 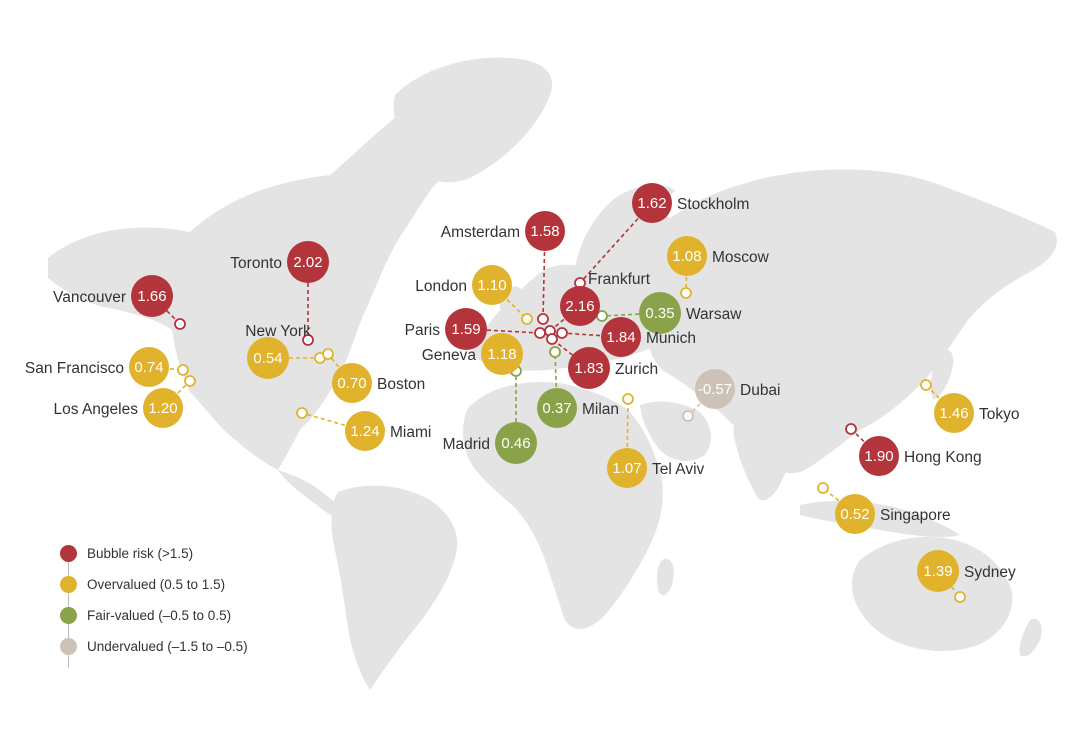 I want to click on value-bubble-hongkong, so click(x=879, y=456).